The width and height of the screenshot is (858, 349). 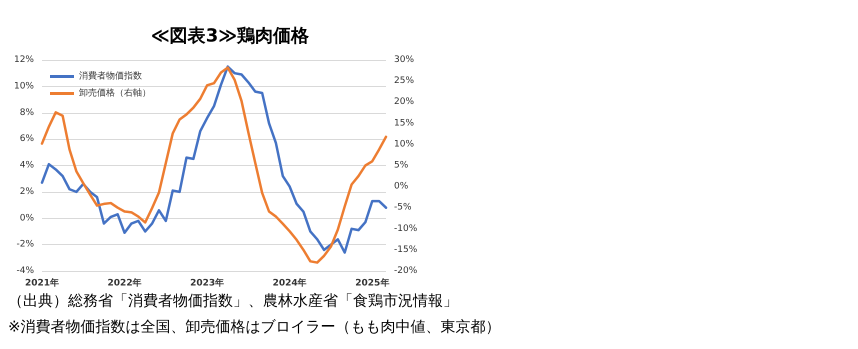 I want to click on y2-tick-label: 25%, so click(x=404, y=81).